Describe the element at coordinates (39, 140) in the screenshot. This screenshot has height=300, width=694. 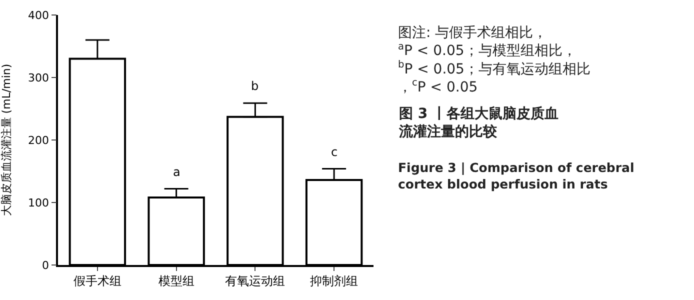
I see `y-tick-label: 200` at that location.